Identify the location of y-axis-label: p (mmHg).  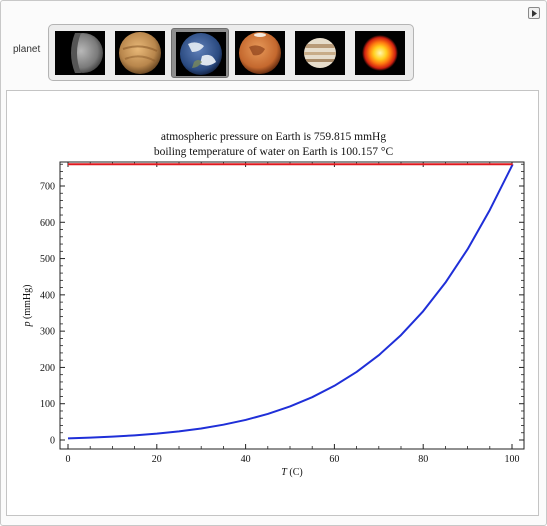
(27, 306).